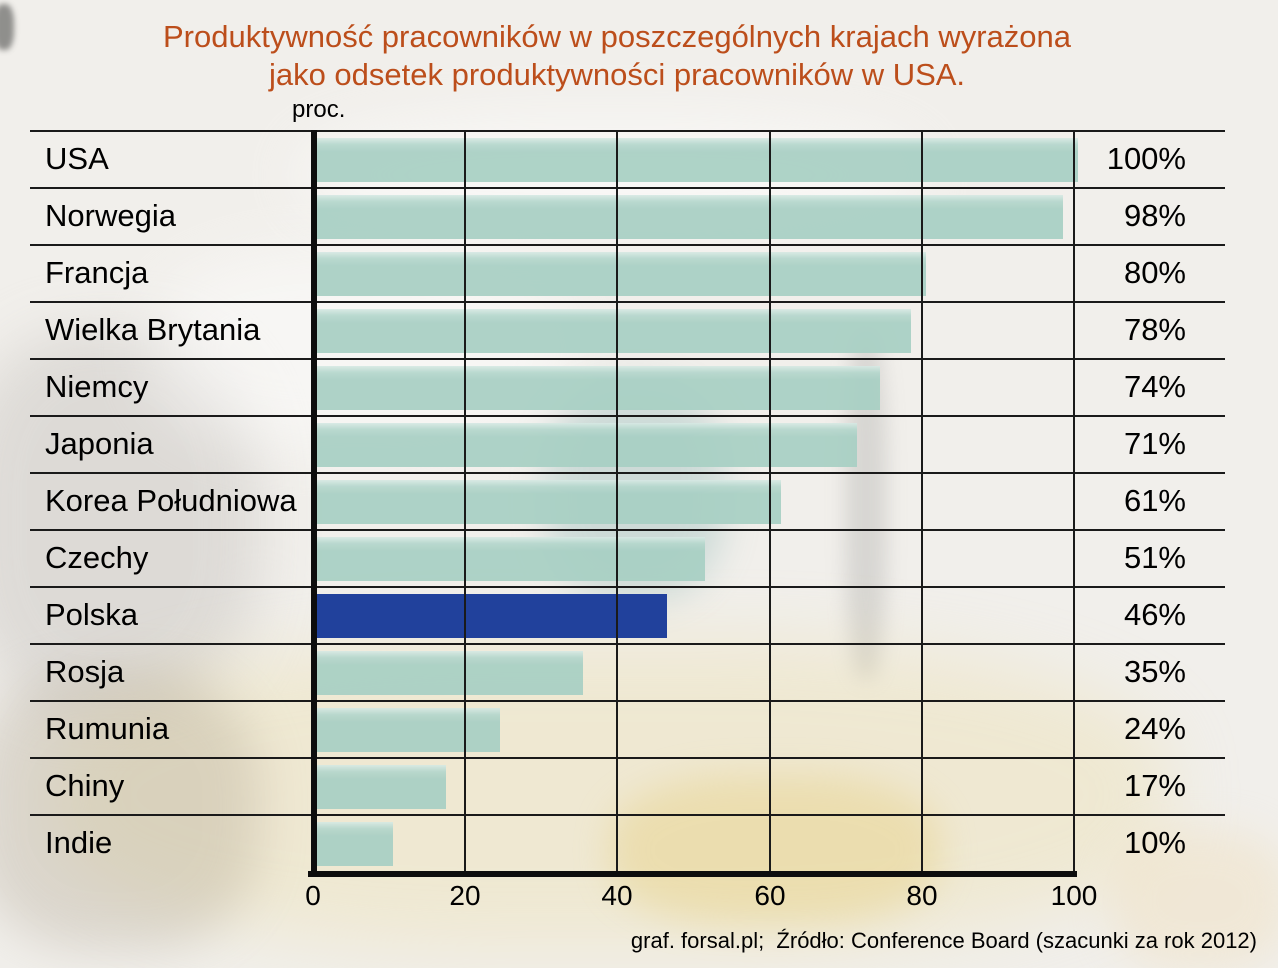 The height and width of the screenshot is (968, 1278). What do you see at coordinates (319, 109) in the screenshot?
I see `unit-label: proc.` at bounding box center [319, 109].